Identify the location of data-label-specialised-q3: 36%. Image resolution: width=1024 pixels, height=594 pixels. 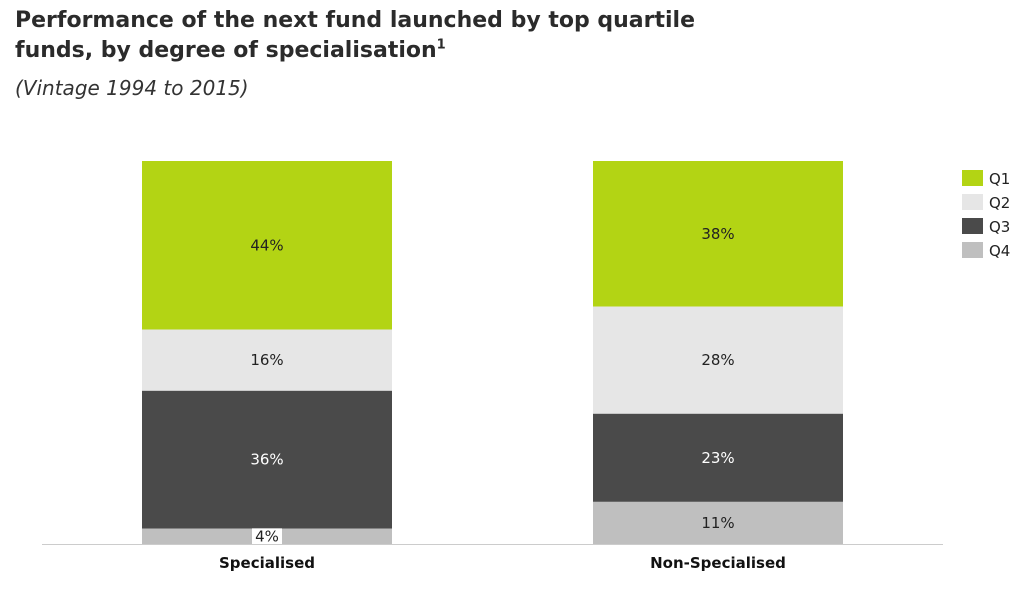
(266, 460).